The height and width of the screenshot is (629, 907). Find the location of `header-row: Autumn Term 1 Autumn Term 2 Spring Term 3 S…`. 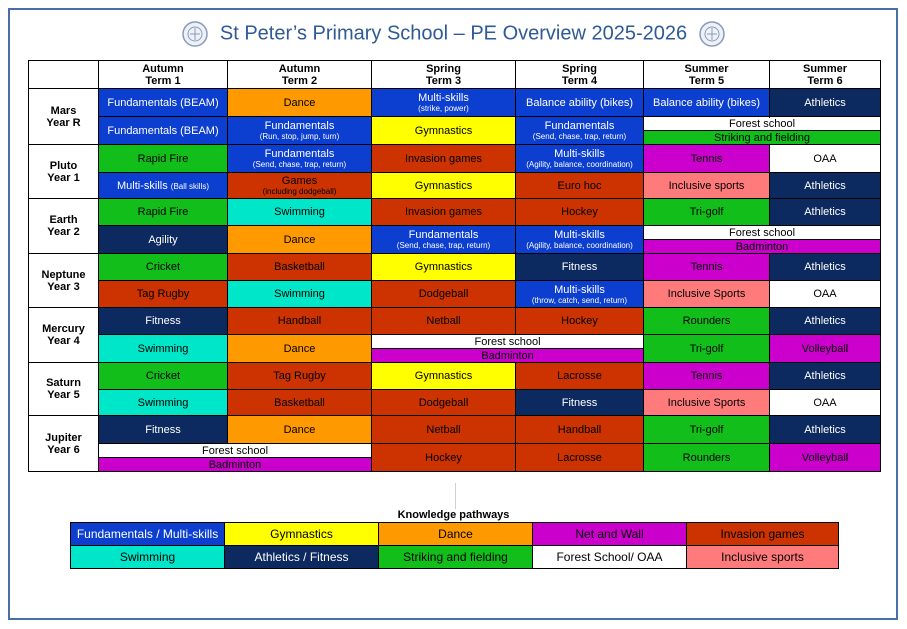

header-row: Autumn Term 1 Autumn Term 2 Spring Term 3 S… is located at coordinates (454, 74).